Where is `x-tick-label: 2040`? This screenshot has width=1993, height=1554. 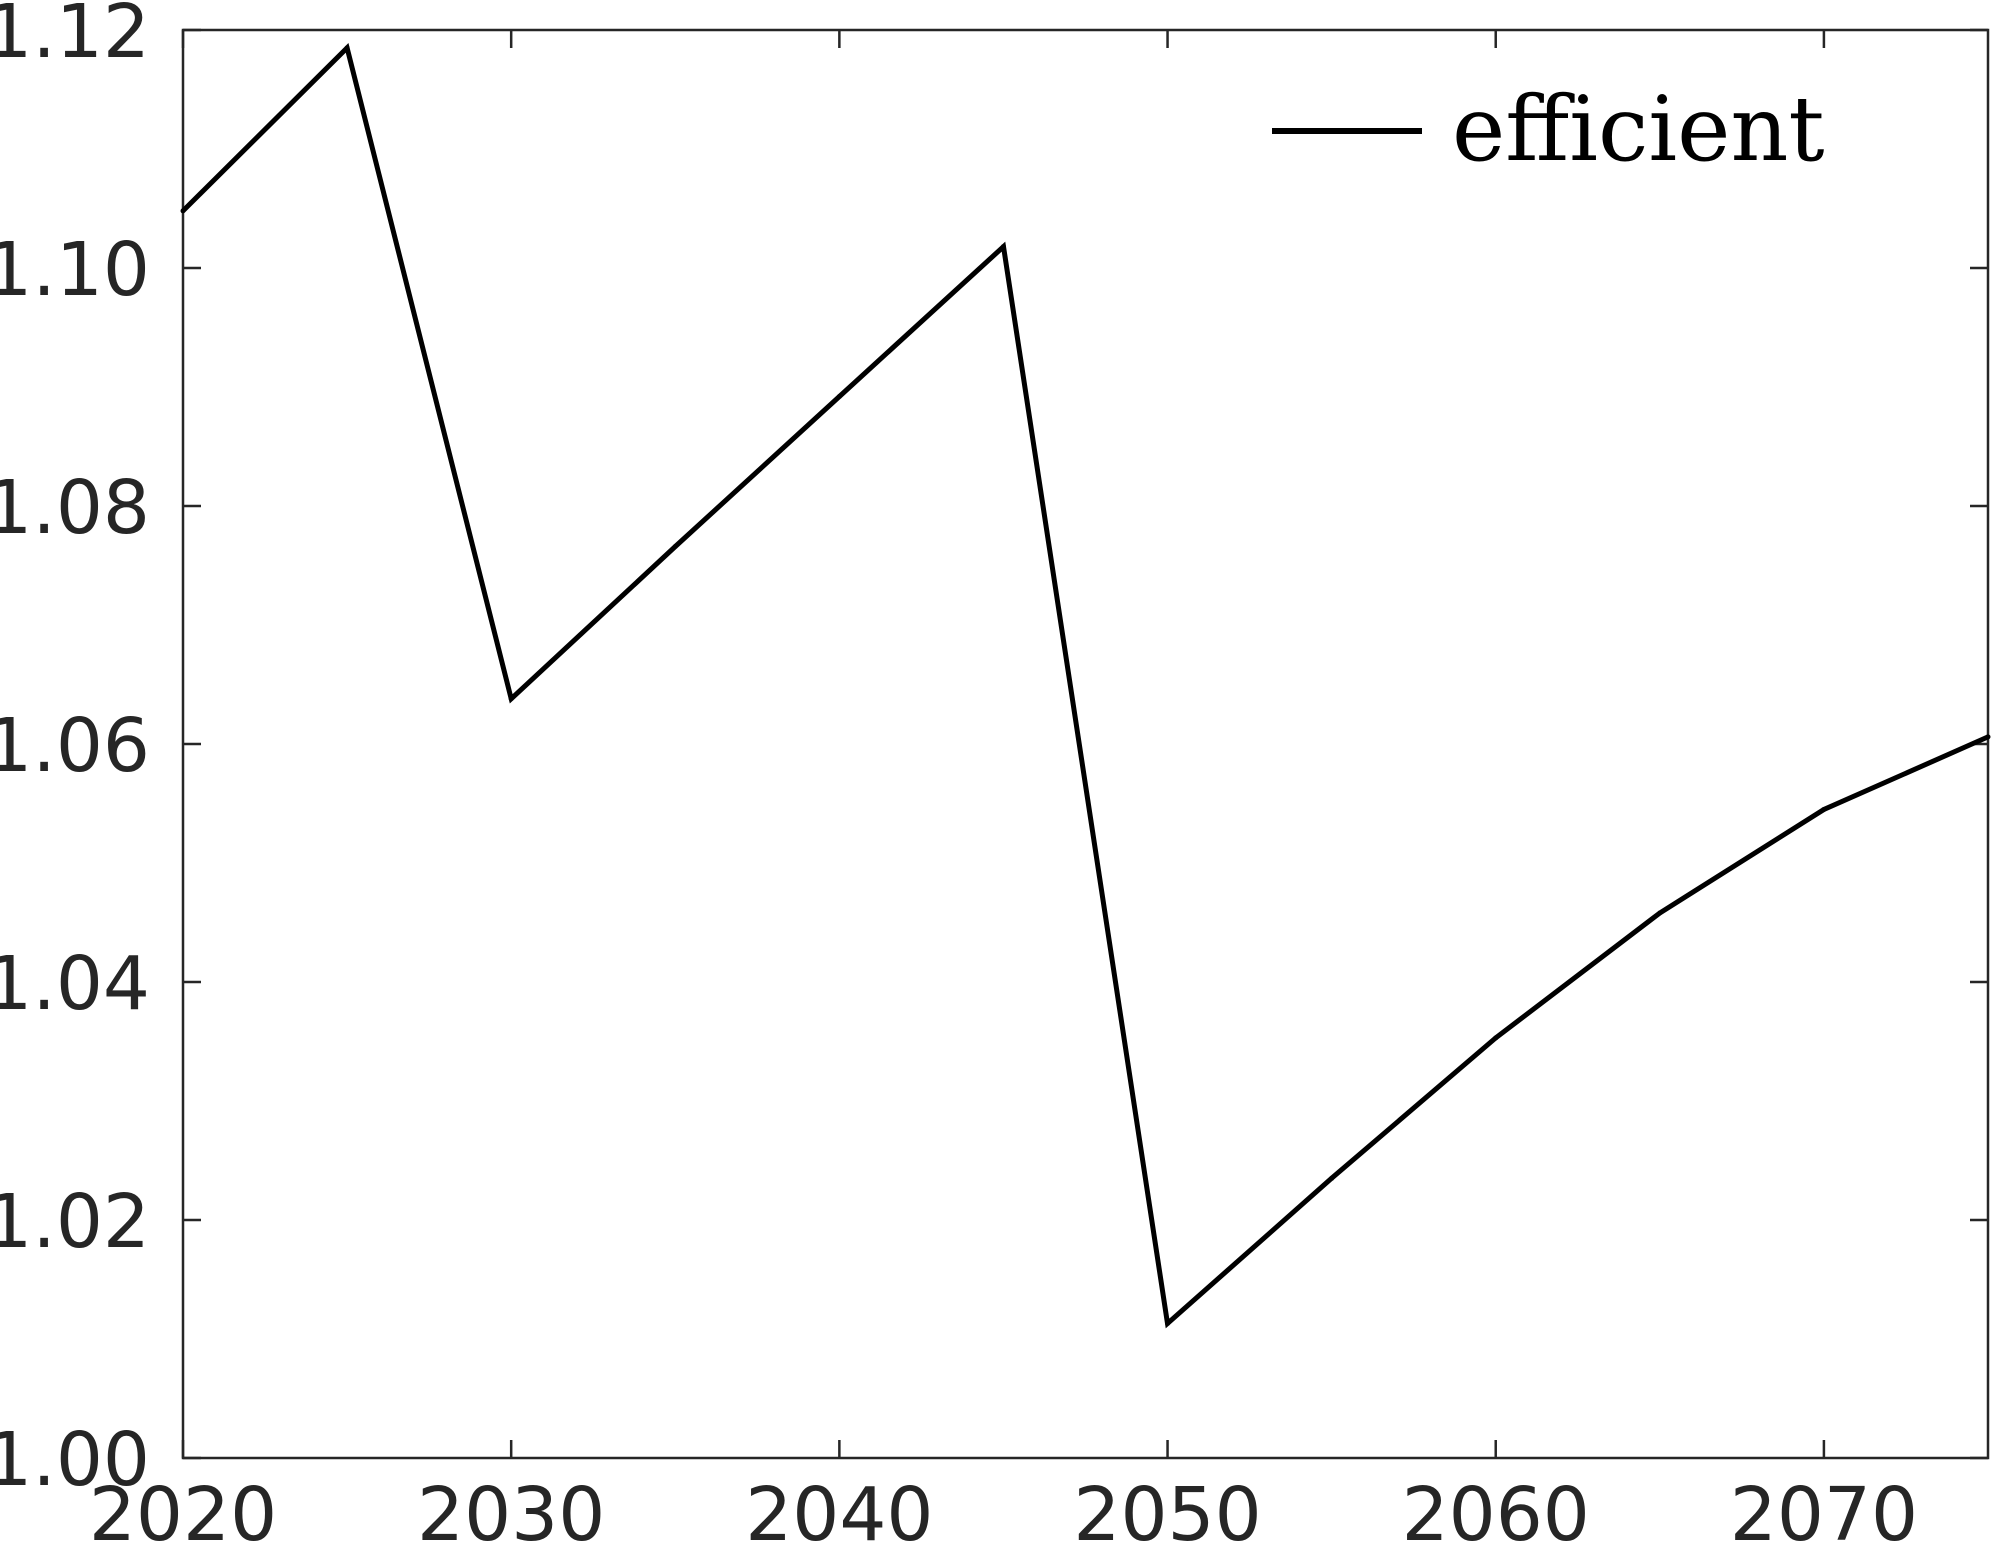
x-tick-label: 2040 is located at coordinates (839, 1513).